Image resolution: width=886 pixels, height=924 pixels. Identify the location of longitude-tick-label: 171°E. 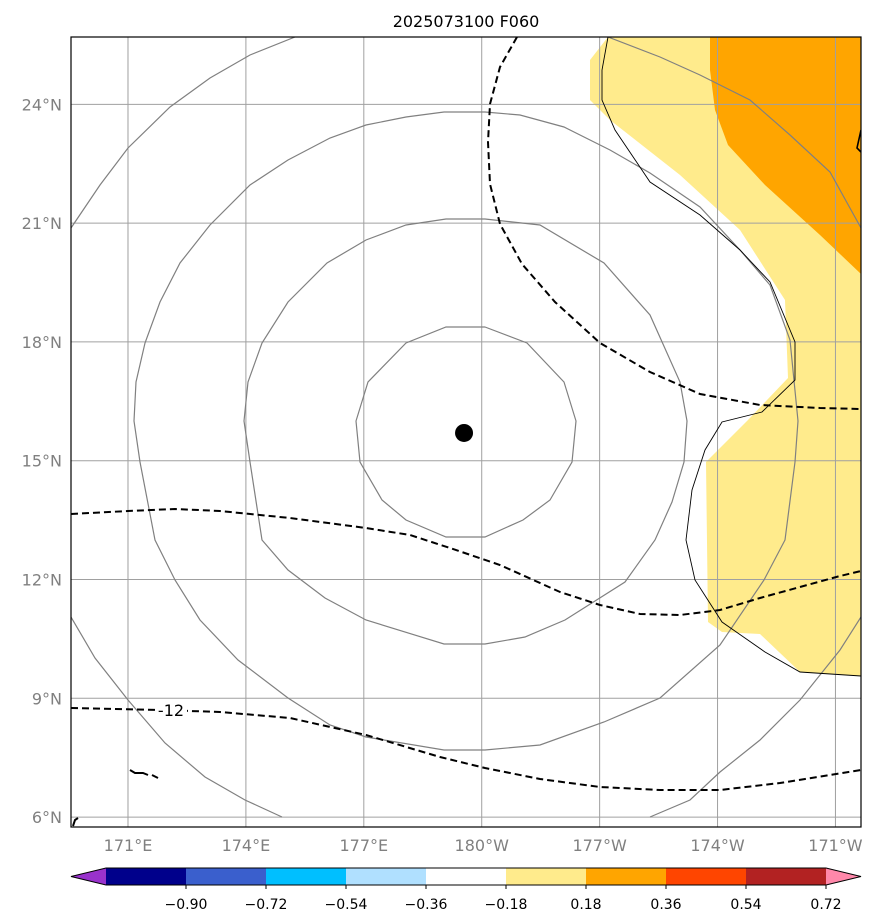
(128, 845).